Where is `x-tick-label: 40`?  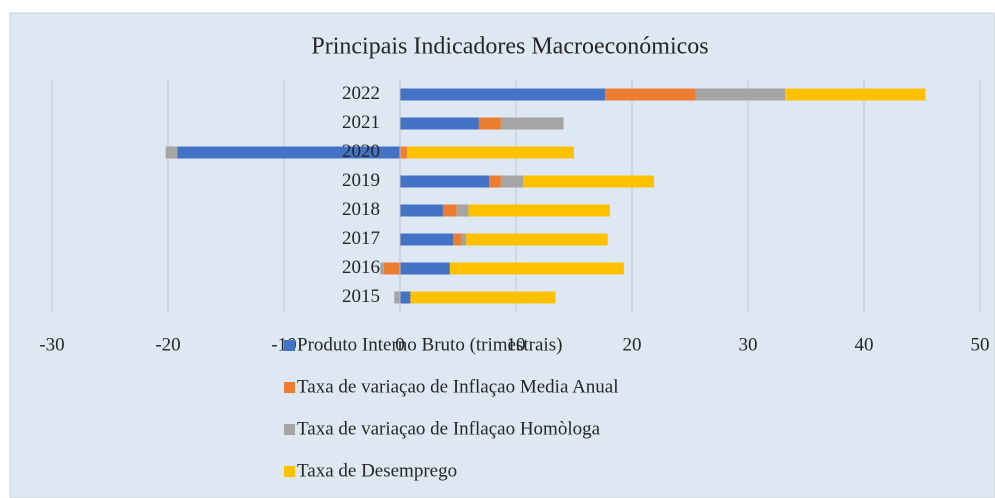 x-tick-label: 40 is located at coordinates (864, 344).